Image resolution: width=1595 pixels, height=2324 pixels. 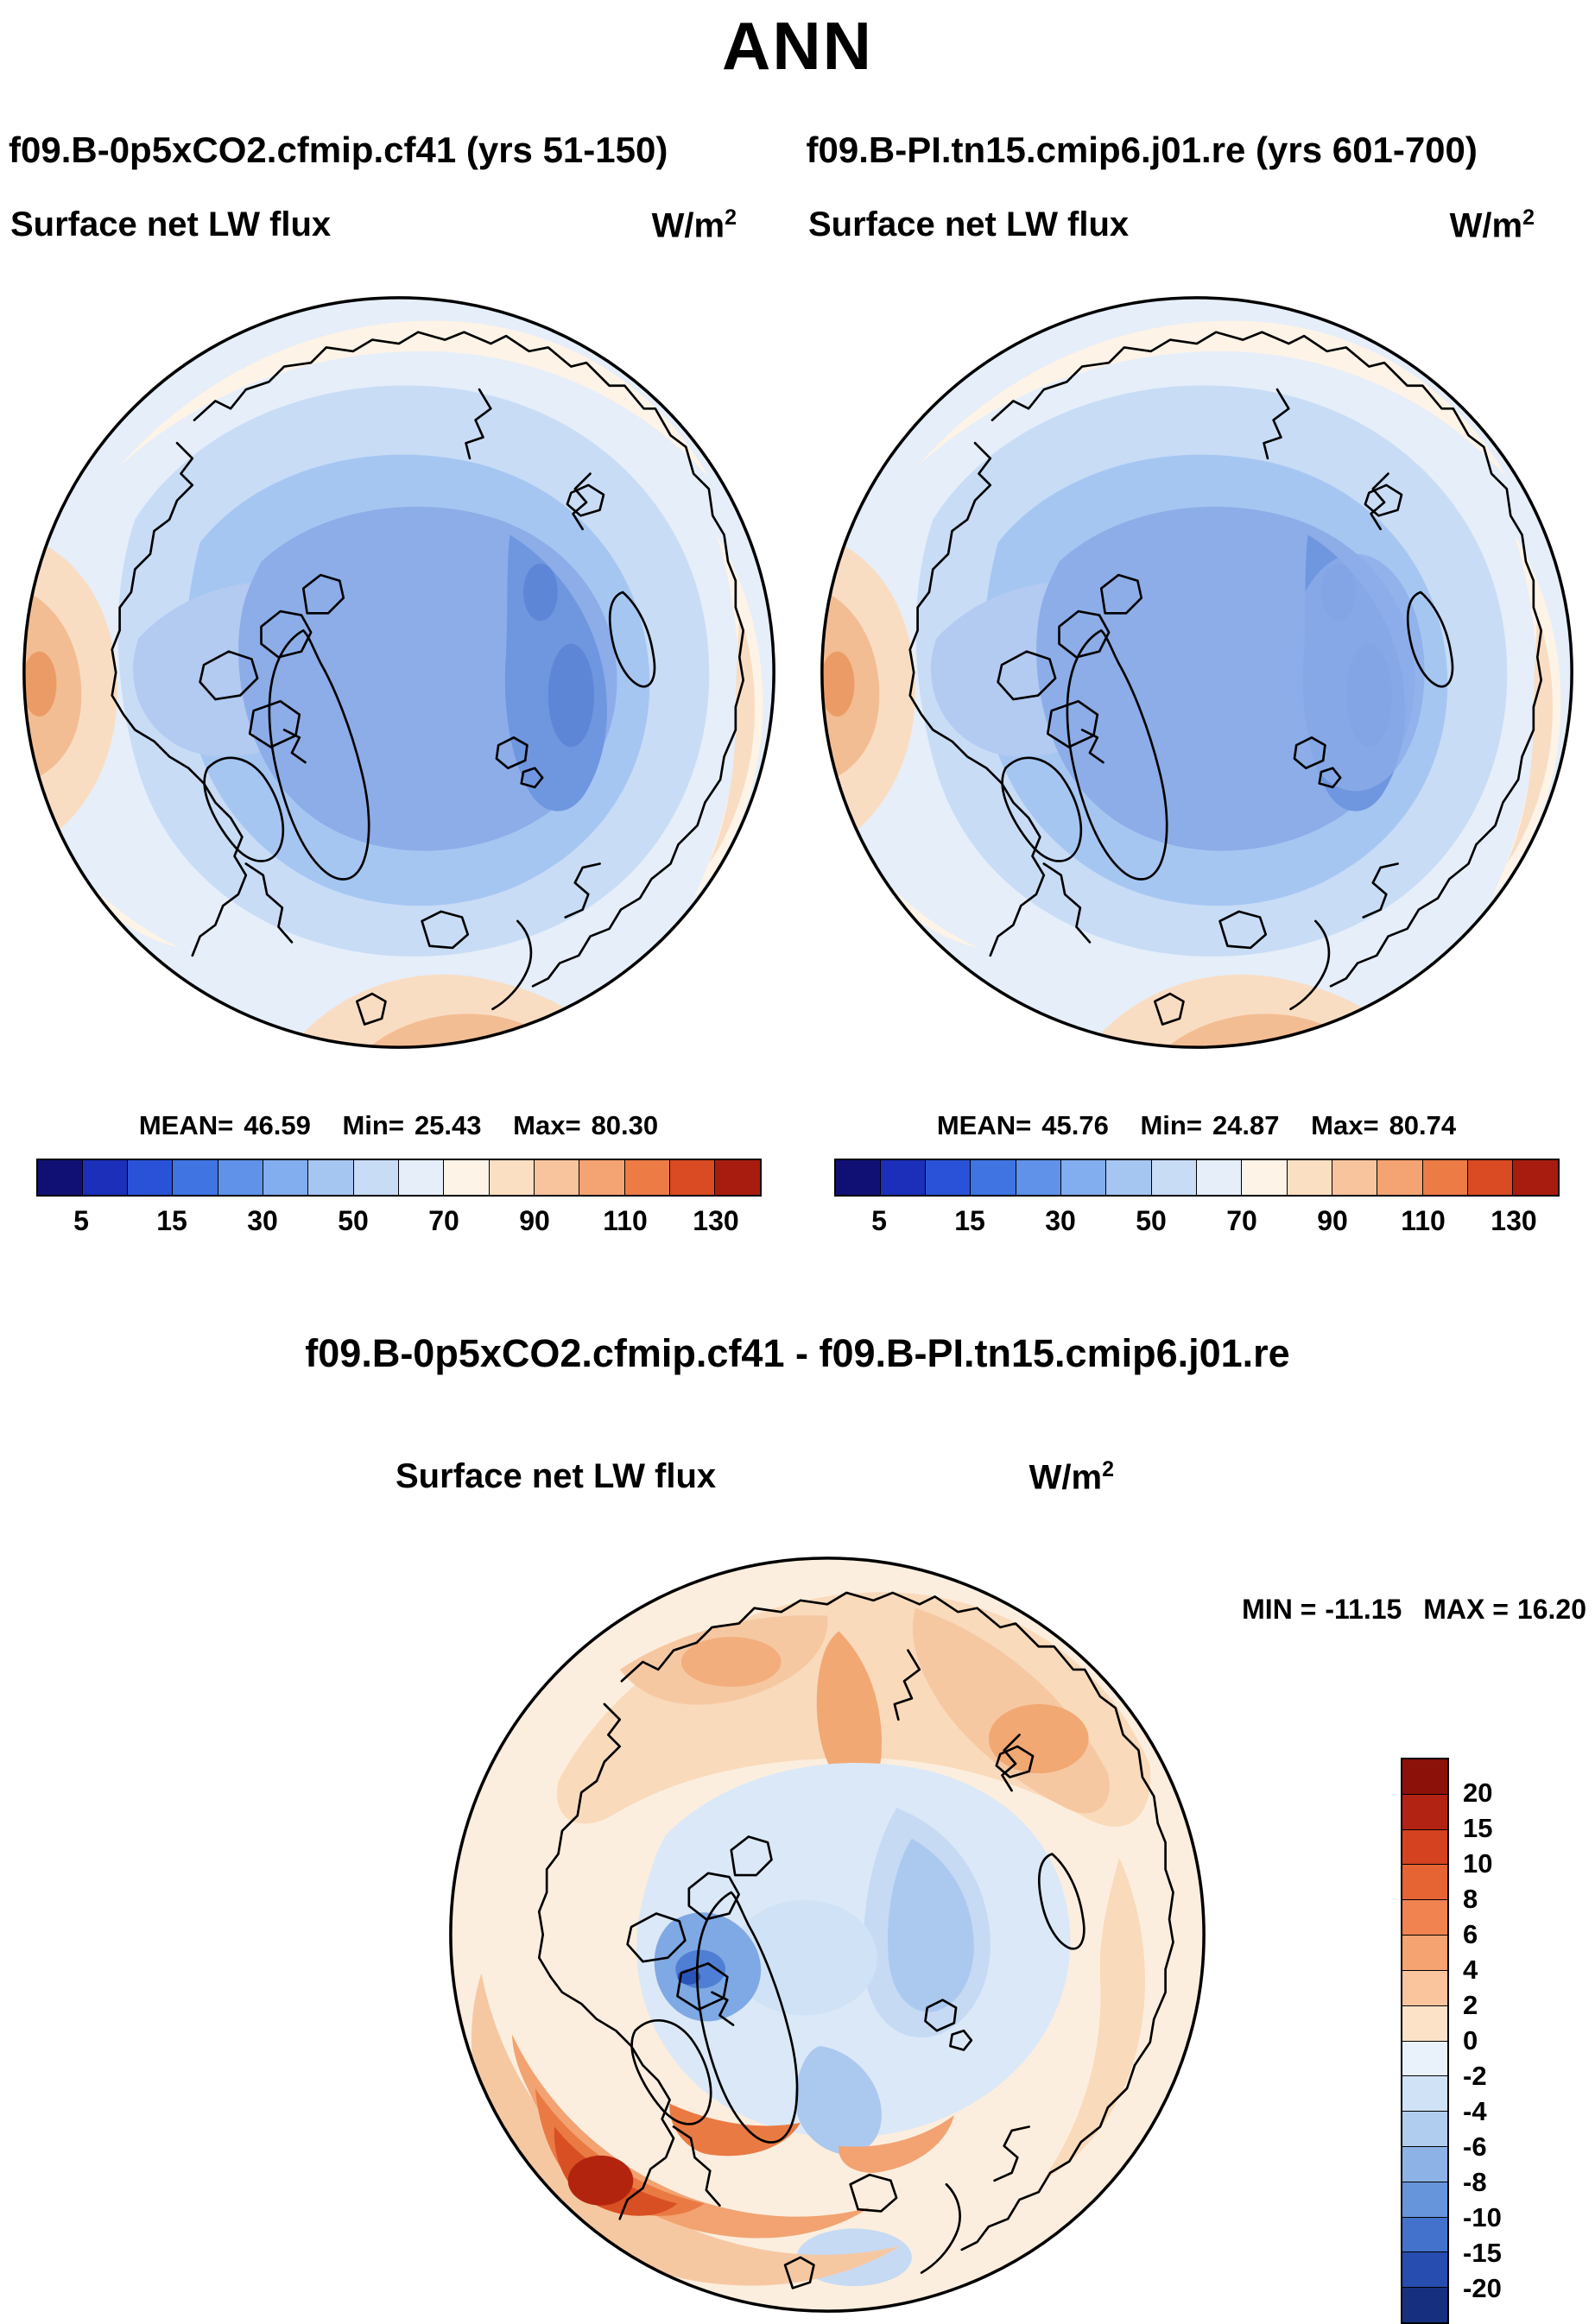 I want to click on colorbar-tick-label: 8, so click(x=1470, y=1899).